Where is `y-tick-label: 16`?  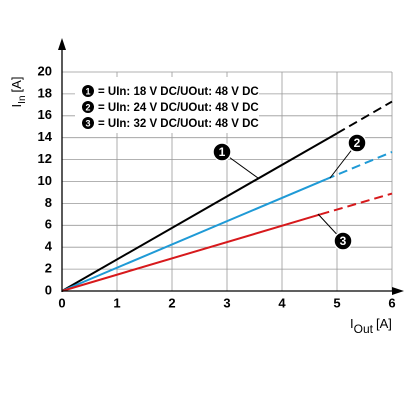
y-tick-label: 16 is located at coordinates (45, 114).